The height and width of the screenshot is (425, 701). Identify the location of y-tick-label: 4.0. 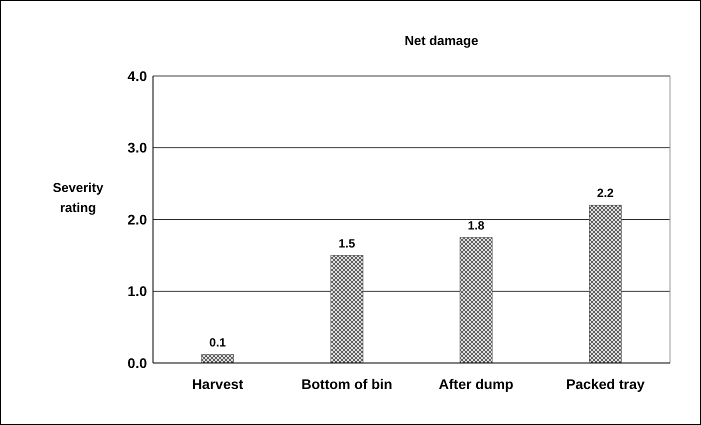
(138, 76).